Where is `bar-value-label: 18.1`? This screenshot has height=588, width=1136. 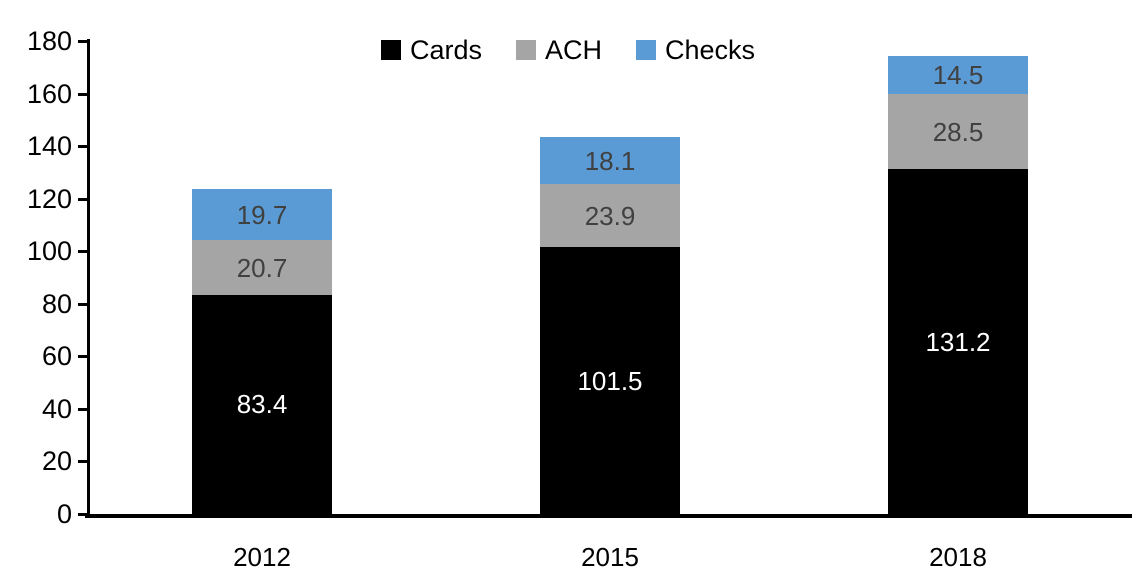 bar-value-label: 18.1 is located at coordinates (610, 160).